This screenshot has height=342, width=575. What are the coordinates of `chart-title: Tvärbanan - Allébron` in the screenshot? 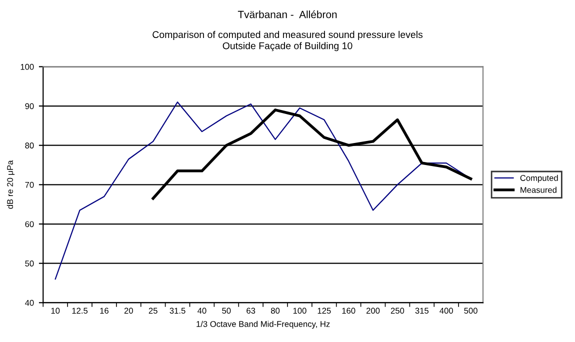 It's located at (287, 14).